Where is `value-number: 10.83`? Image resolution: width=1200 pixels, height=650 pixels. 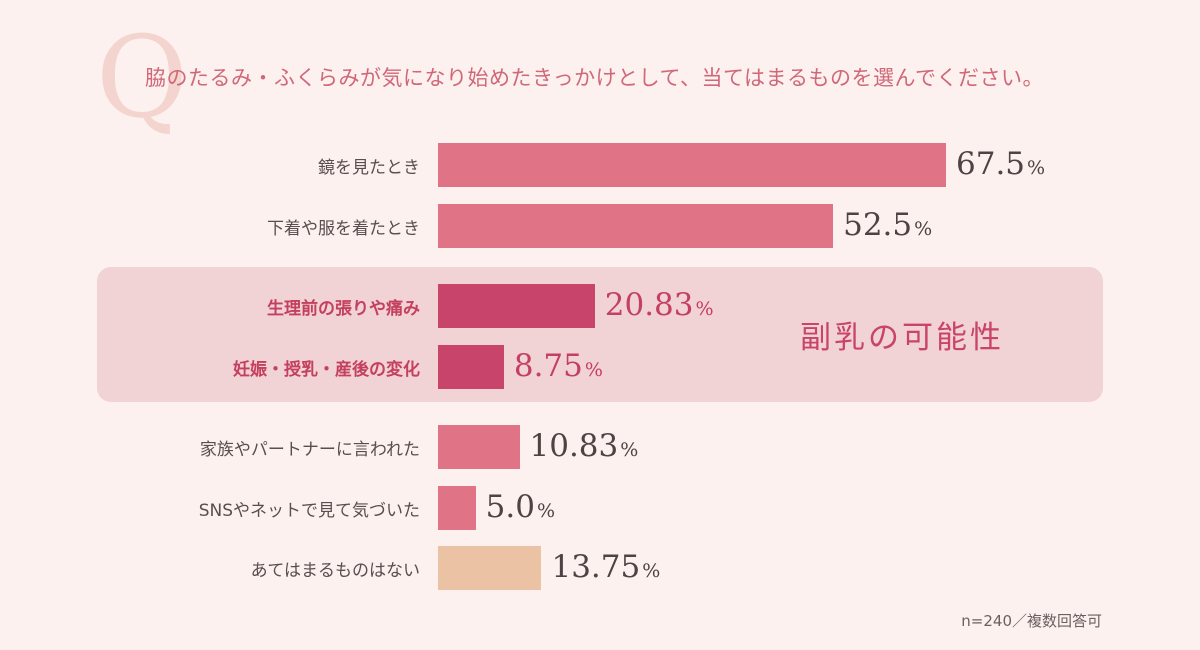 value-number: 10.83 is located at coordinates (574, 446).